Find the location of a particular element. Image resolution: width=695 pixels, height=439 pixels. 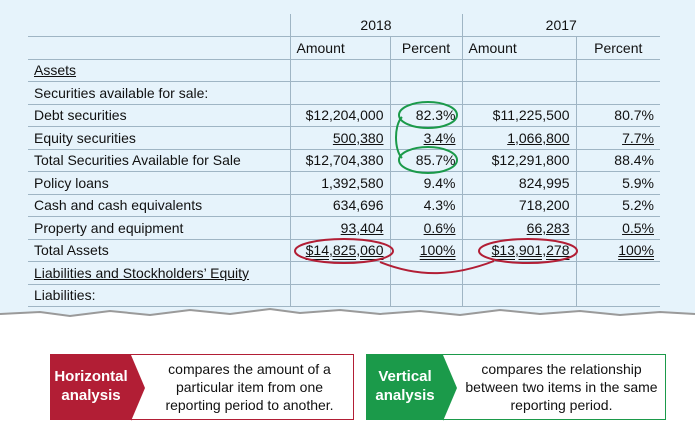

amount-2018-cell: $12,204,000 is located at coordinates (339, 115).